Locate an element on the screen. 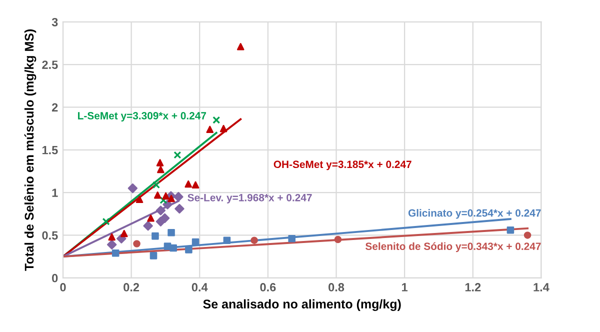  text: OH-SeMet y=3.185*x + 0.247 is located at coordinates (343, 165).